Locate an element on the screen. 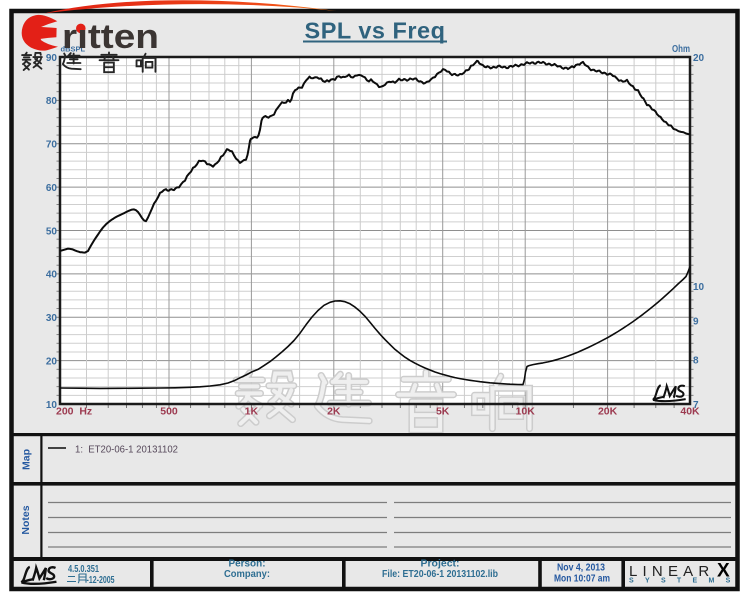  svg-text: 50 is located at coordinates (52, 231).